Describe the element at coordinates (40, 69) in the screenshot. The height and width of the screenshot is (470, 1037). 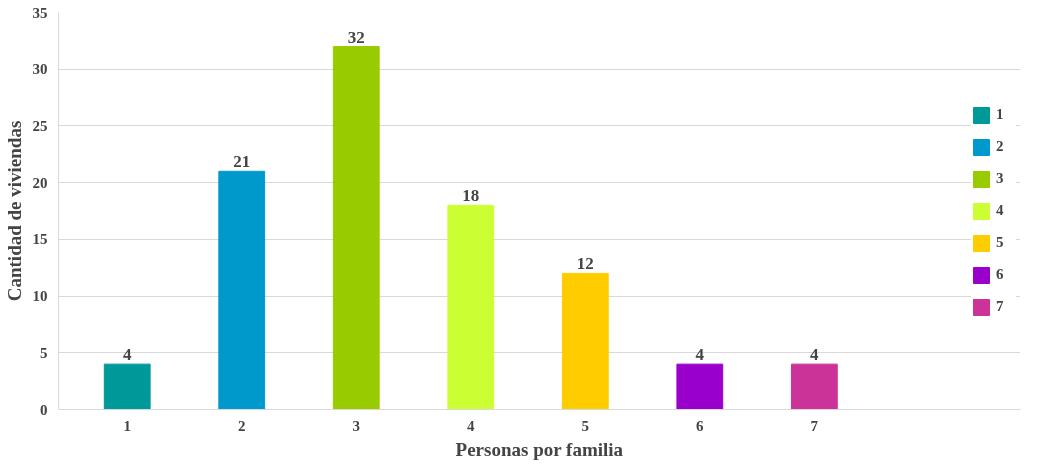
I see `y-tick-label: 30` at that location.